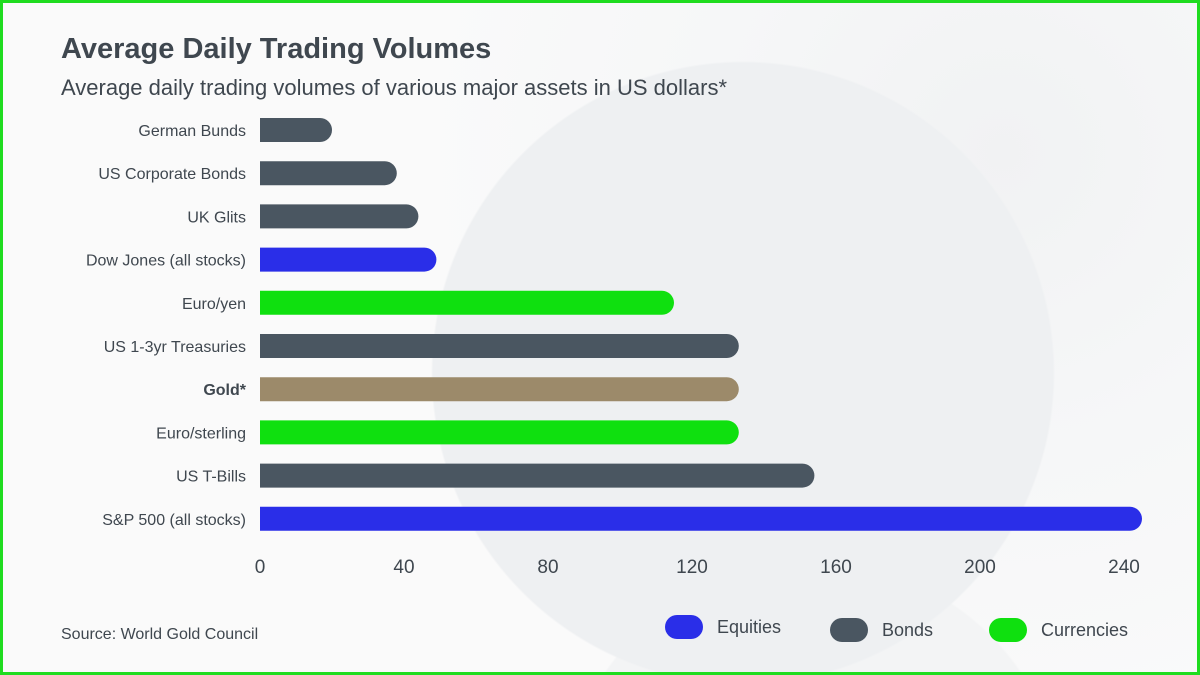 This screenshot has height=675, width=1200. I want to click on x-tick-label: 240, so click(1124, 567).